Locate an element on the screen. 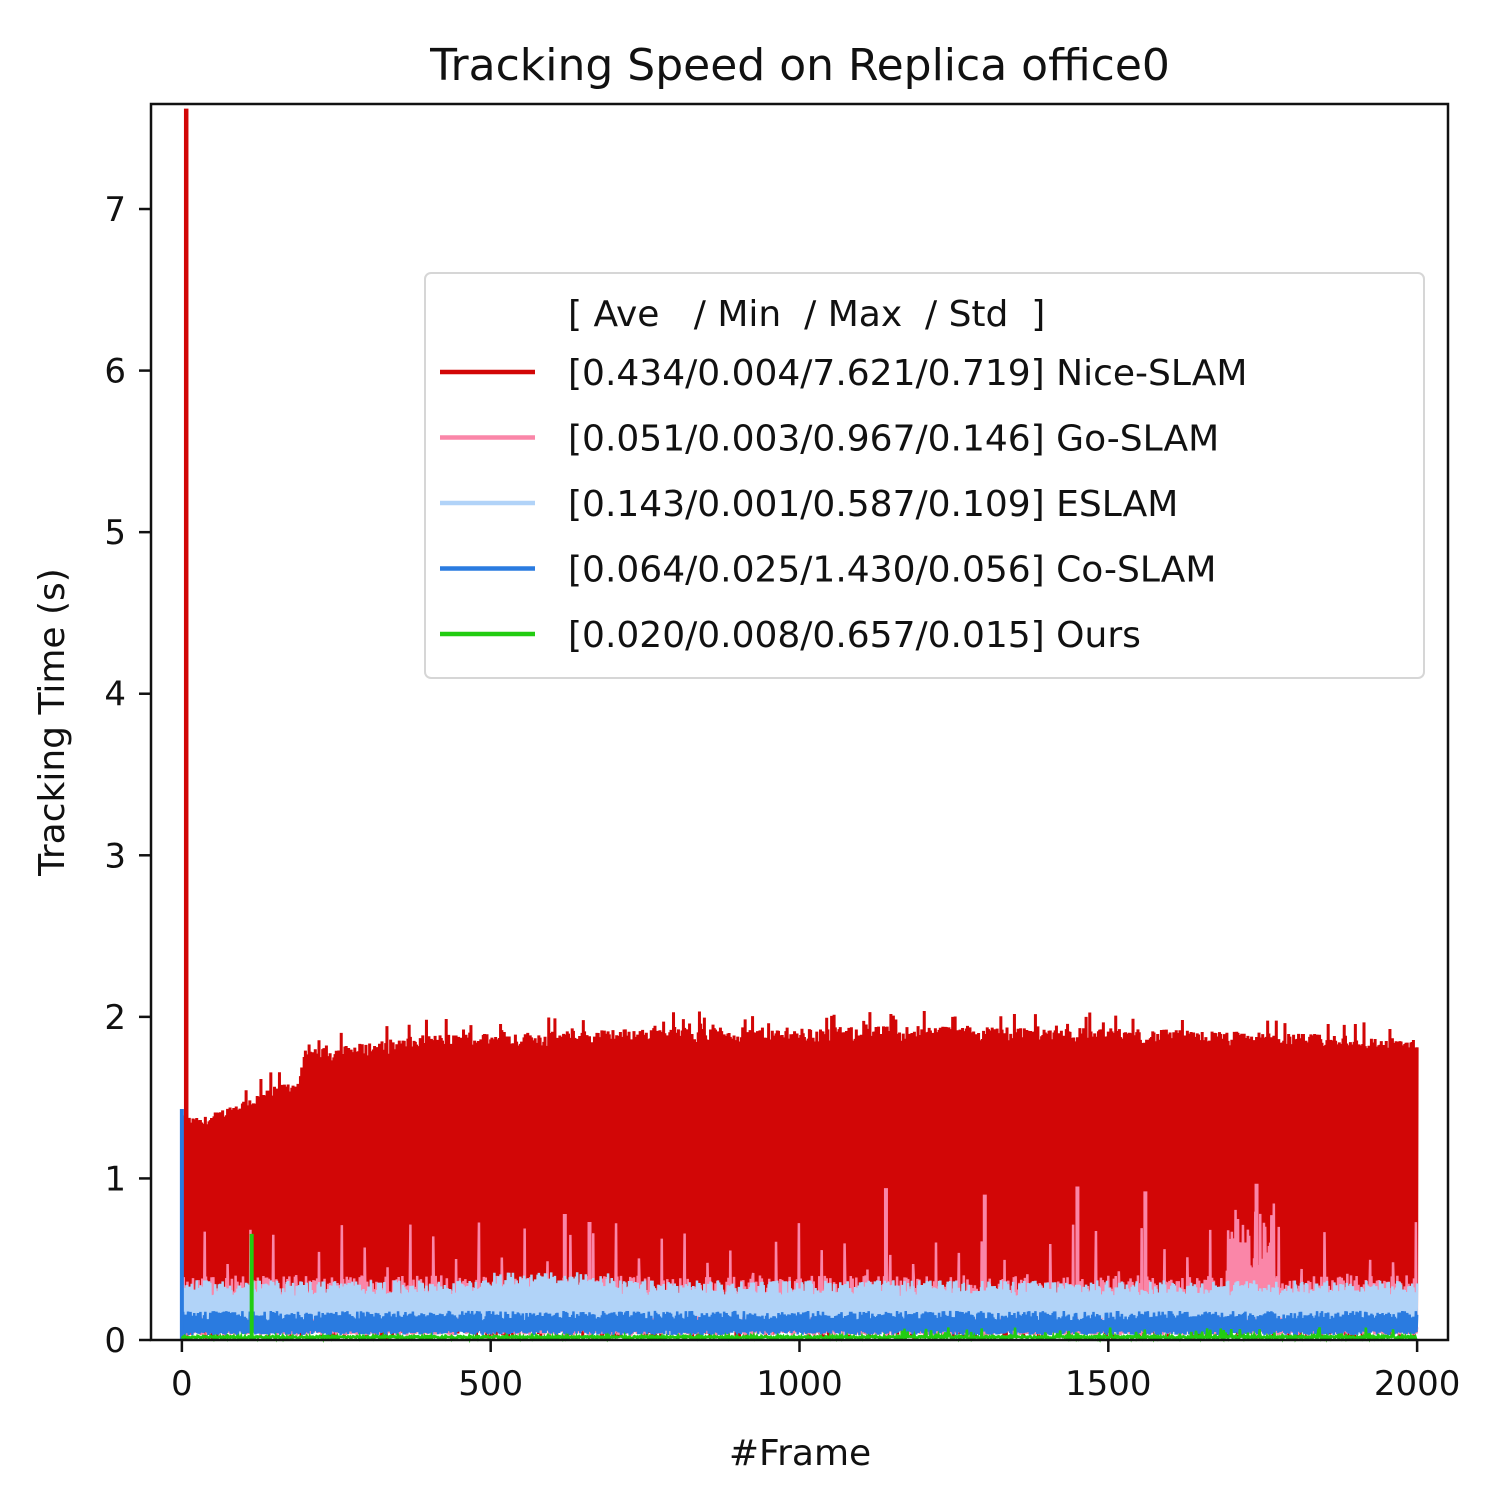 Image resolution: width=1495 pixels, height=1495 pixels. x-tick-label: 1000 is located at coordinates (799, 1384).